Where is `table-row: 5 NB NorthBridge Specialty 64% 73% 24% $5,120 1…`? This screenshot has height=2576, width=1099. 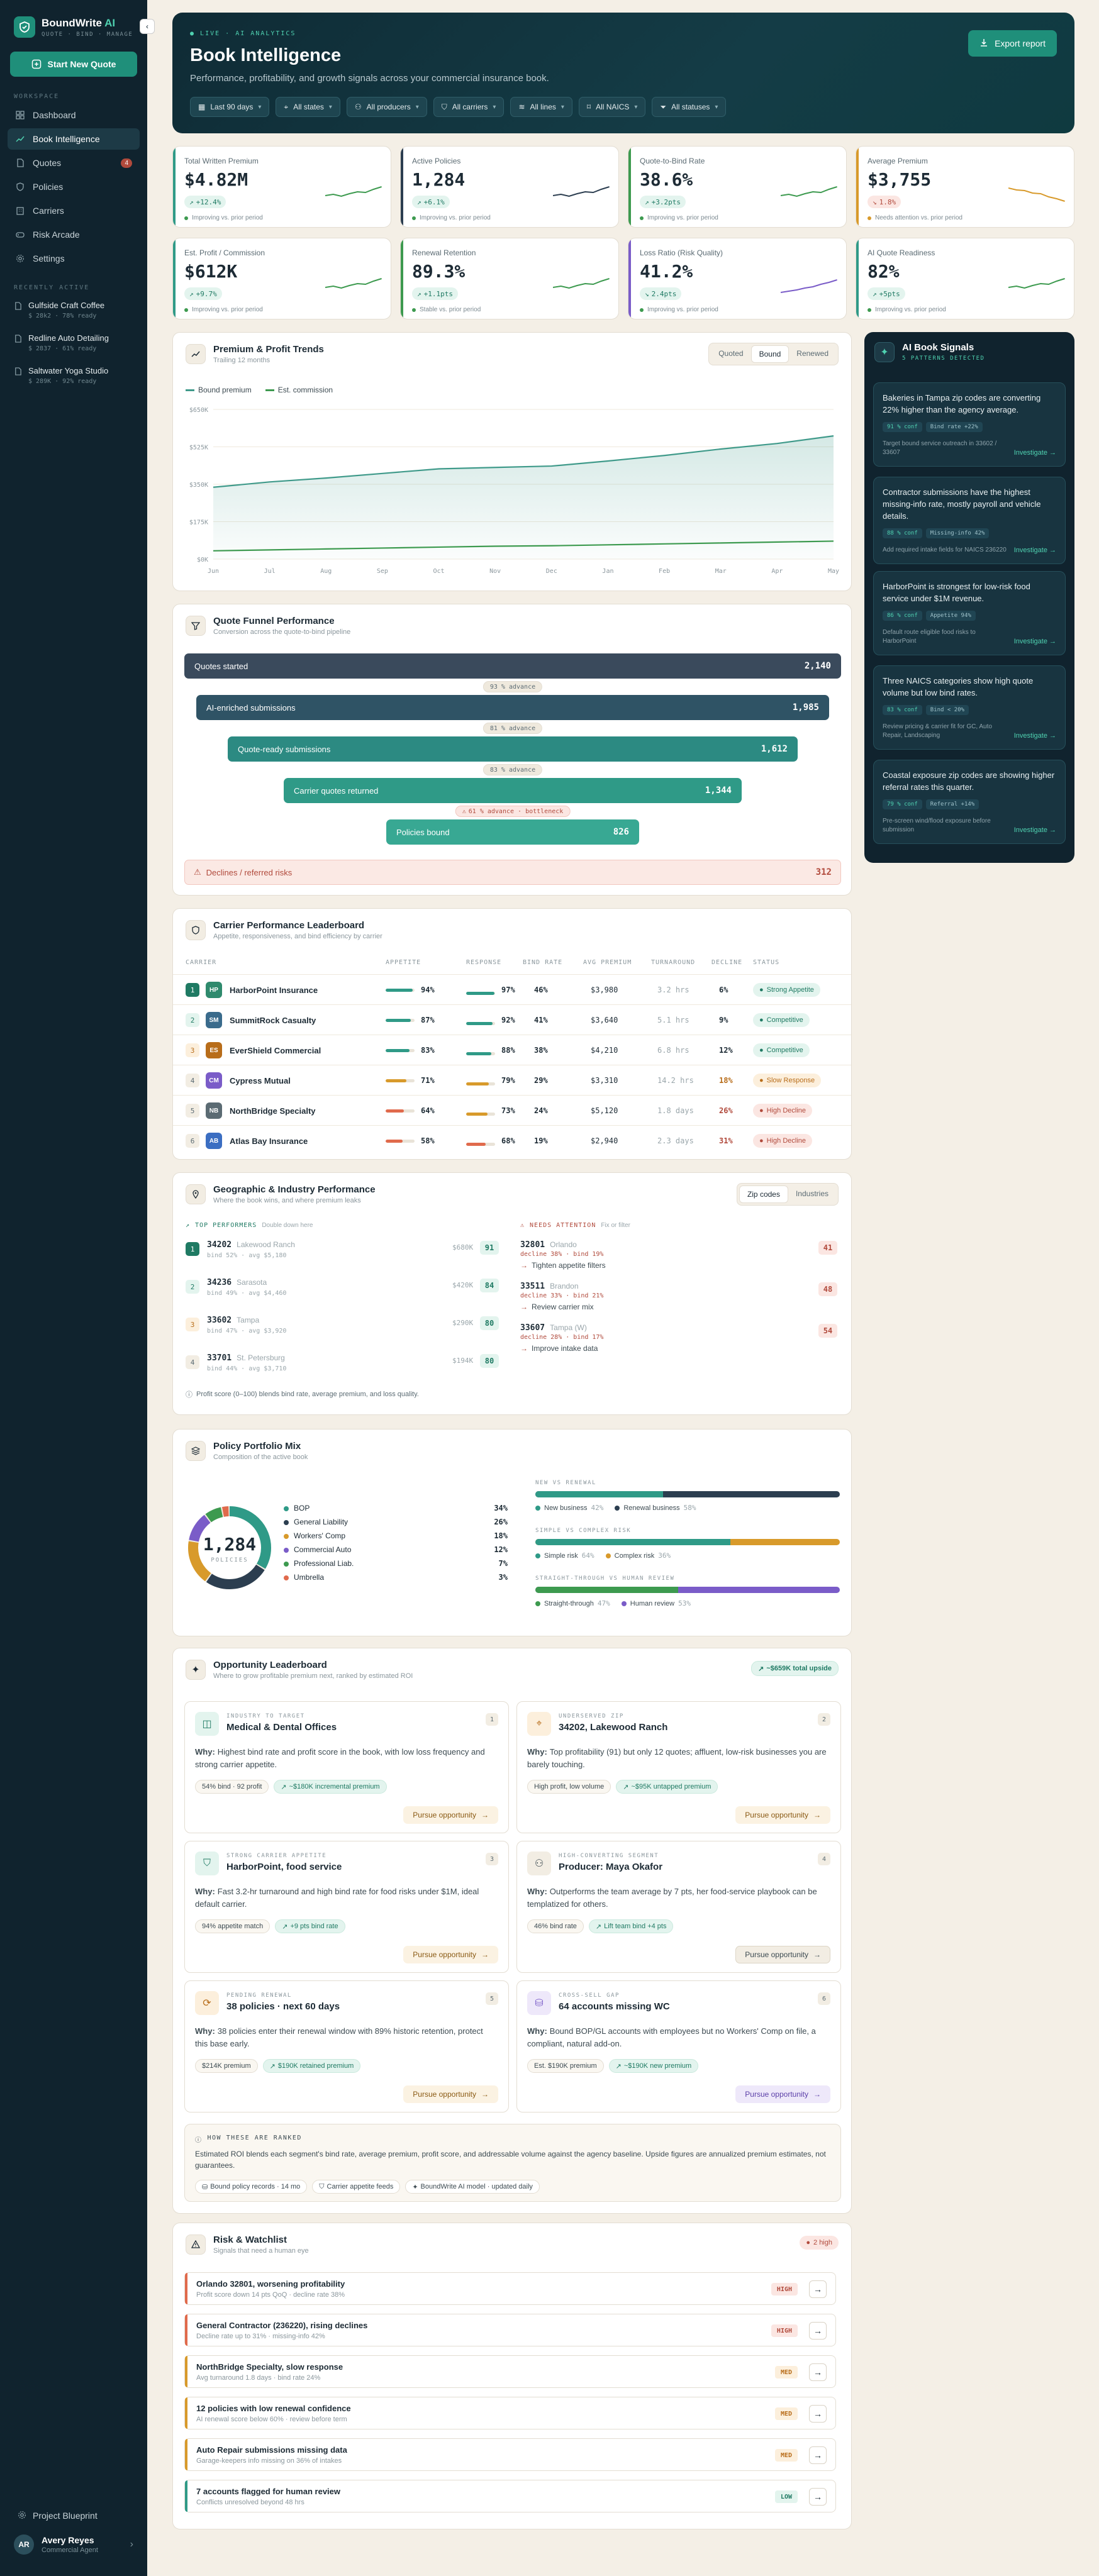 table-row: 5 NB NorthBridge Specialty 64% 73% 24% $5,120 1… is located at coordinates (512, 1110).